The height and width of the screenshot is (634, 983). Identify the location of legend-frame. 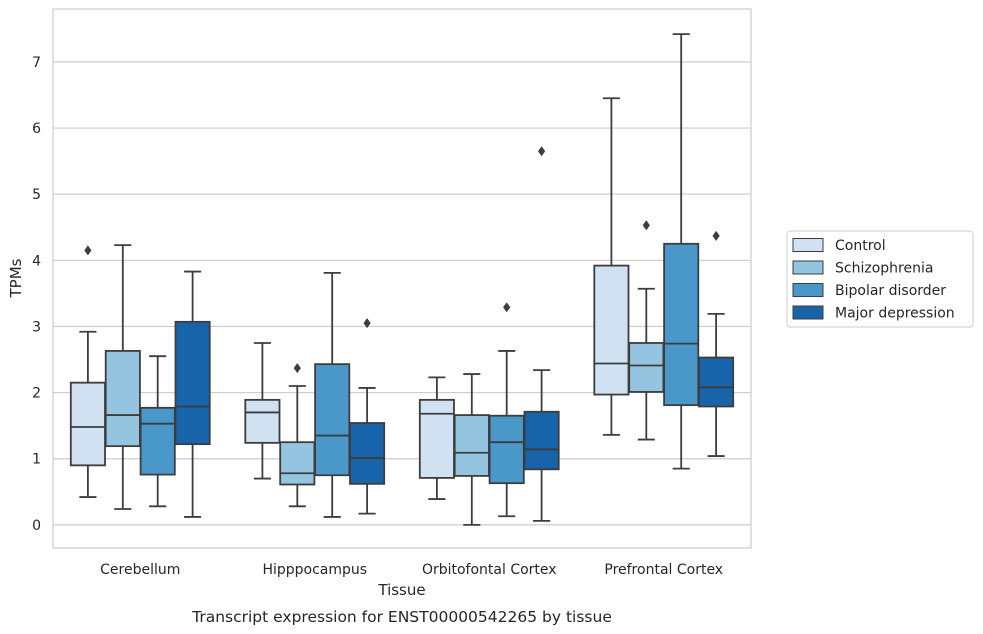
(880, 279).